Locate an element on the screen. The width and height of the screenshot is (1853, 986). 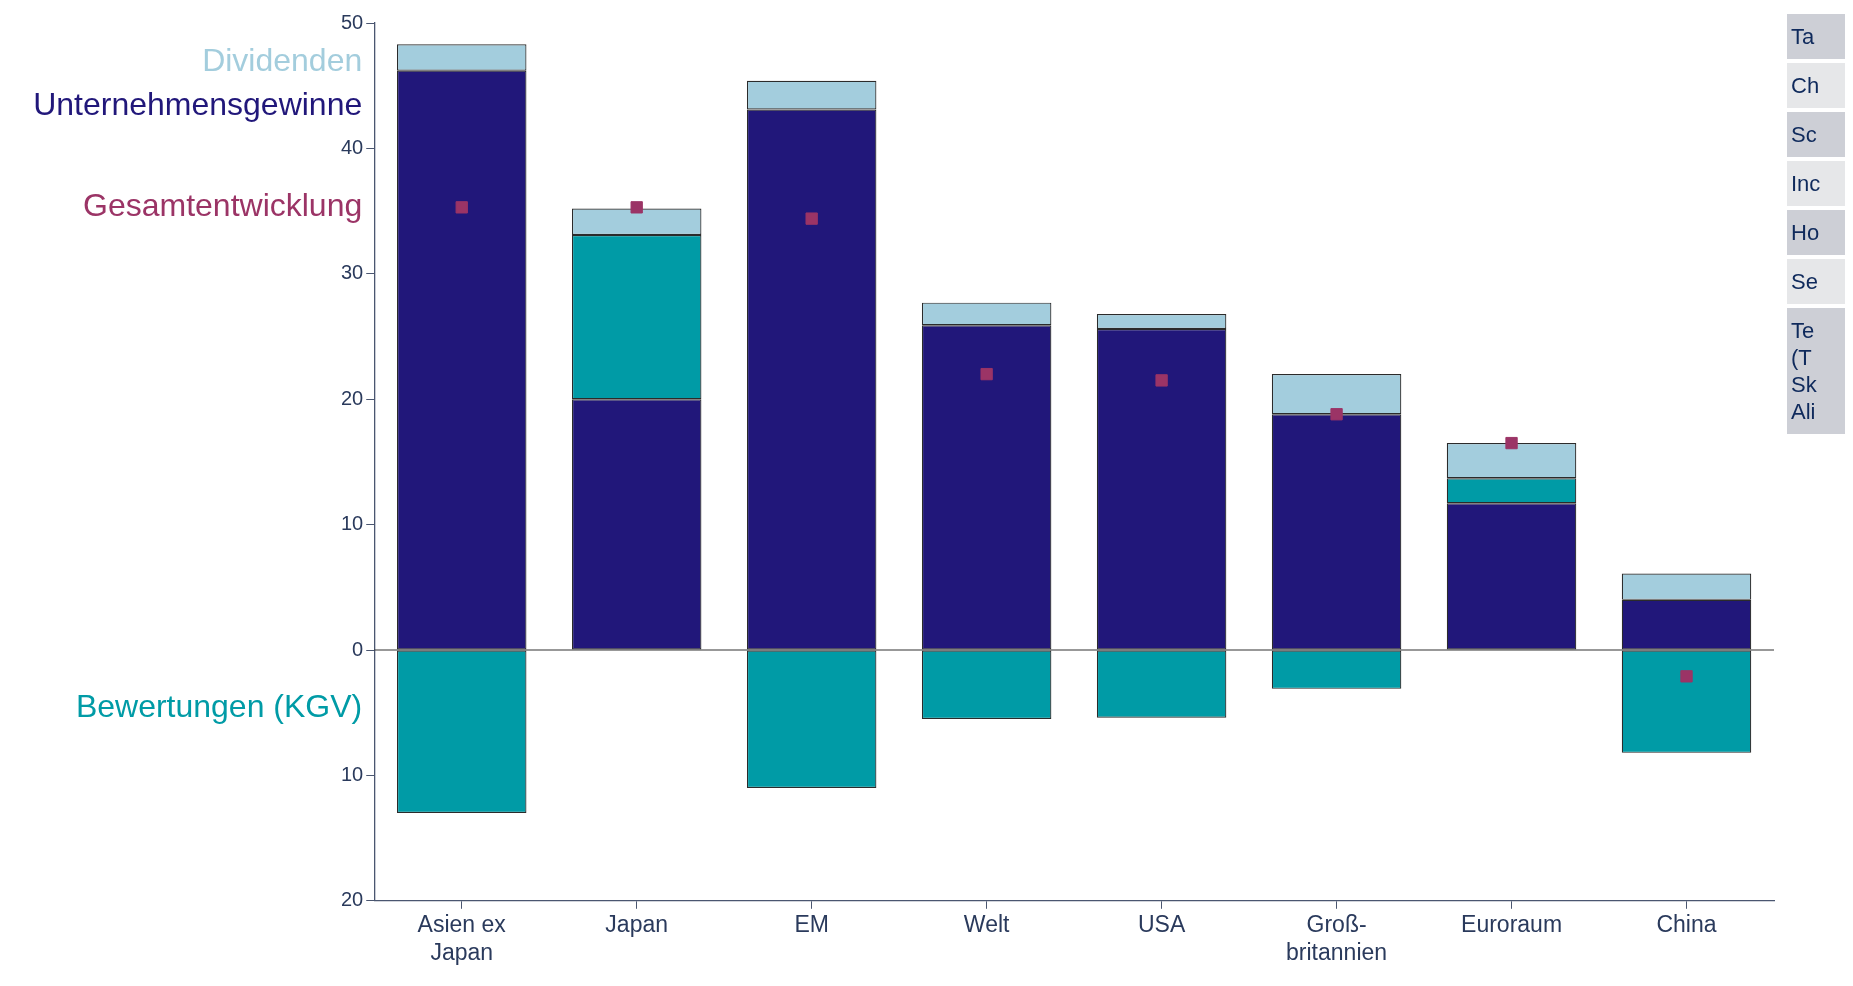
x-tick-label: EM is located at coordinates (811, 923).